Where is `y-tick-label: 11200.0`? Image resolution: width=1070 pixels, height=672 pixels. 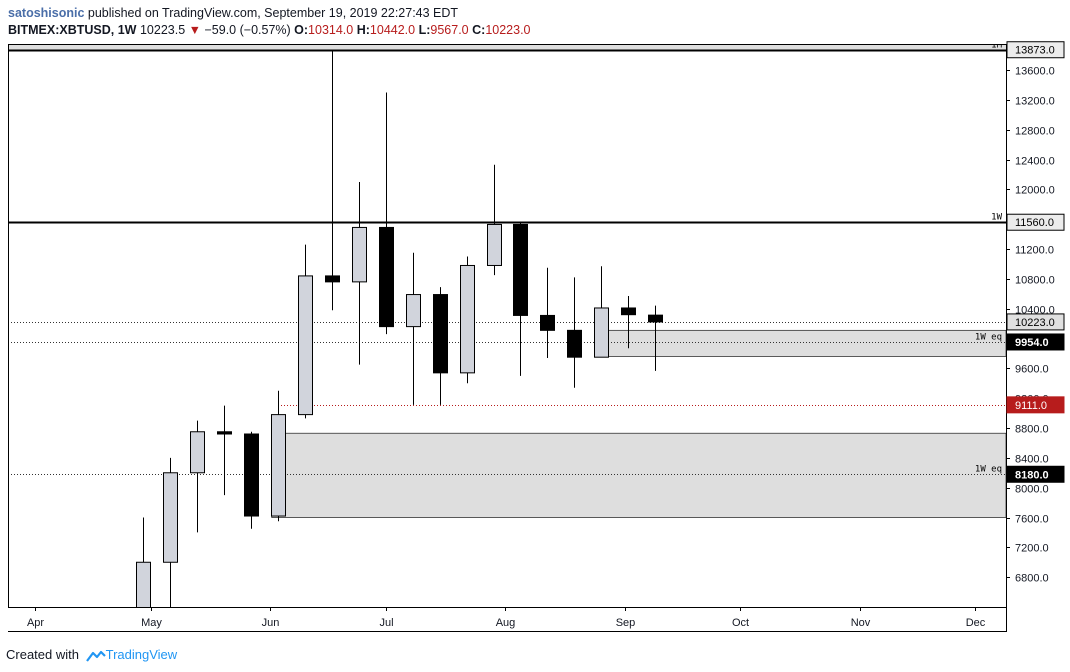
y-tick-label: 11200.0 is located at coordinates (1034, 251).